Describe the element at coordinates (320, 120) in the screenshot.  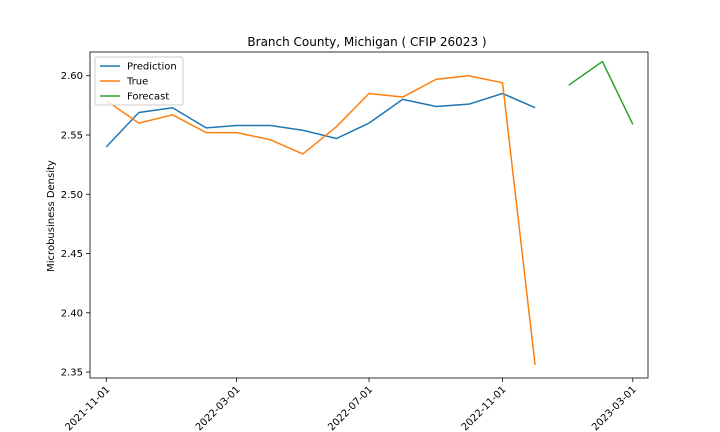
I see `series-line-prediction` at that location.